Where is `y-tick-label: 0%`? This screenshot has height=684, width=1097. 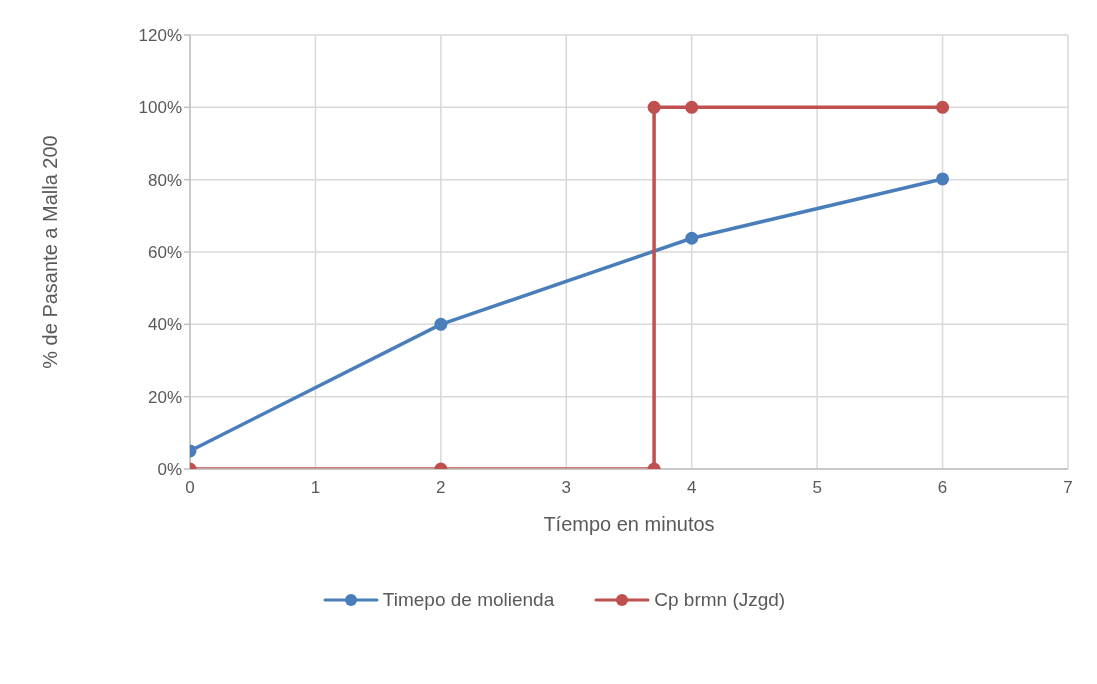 y-tick-label: 0% is located at coordinates (169, 470).